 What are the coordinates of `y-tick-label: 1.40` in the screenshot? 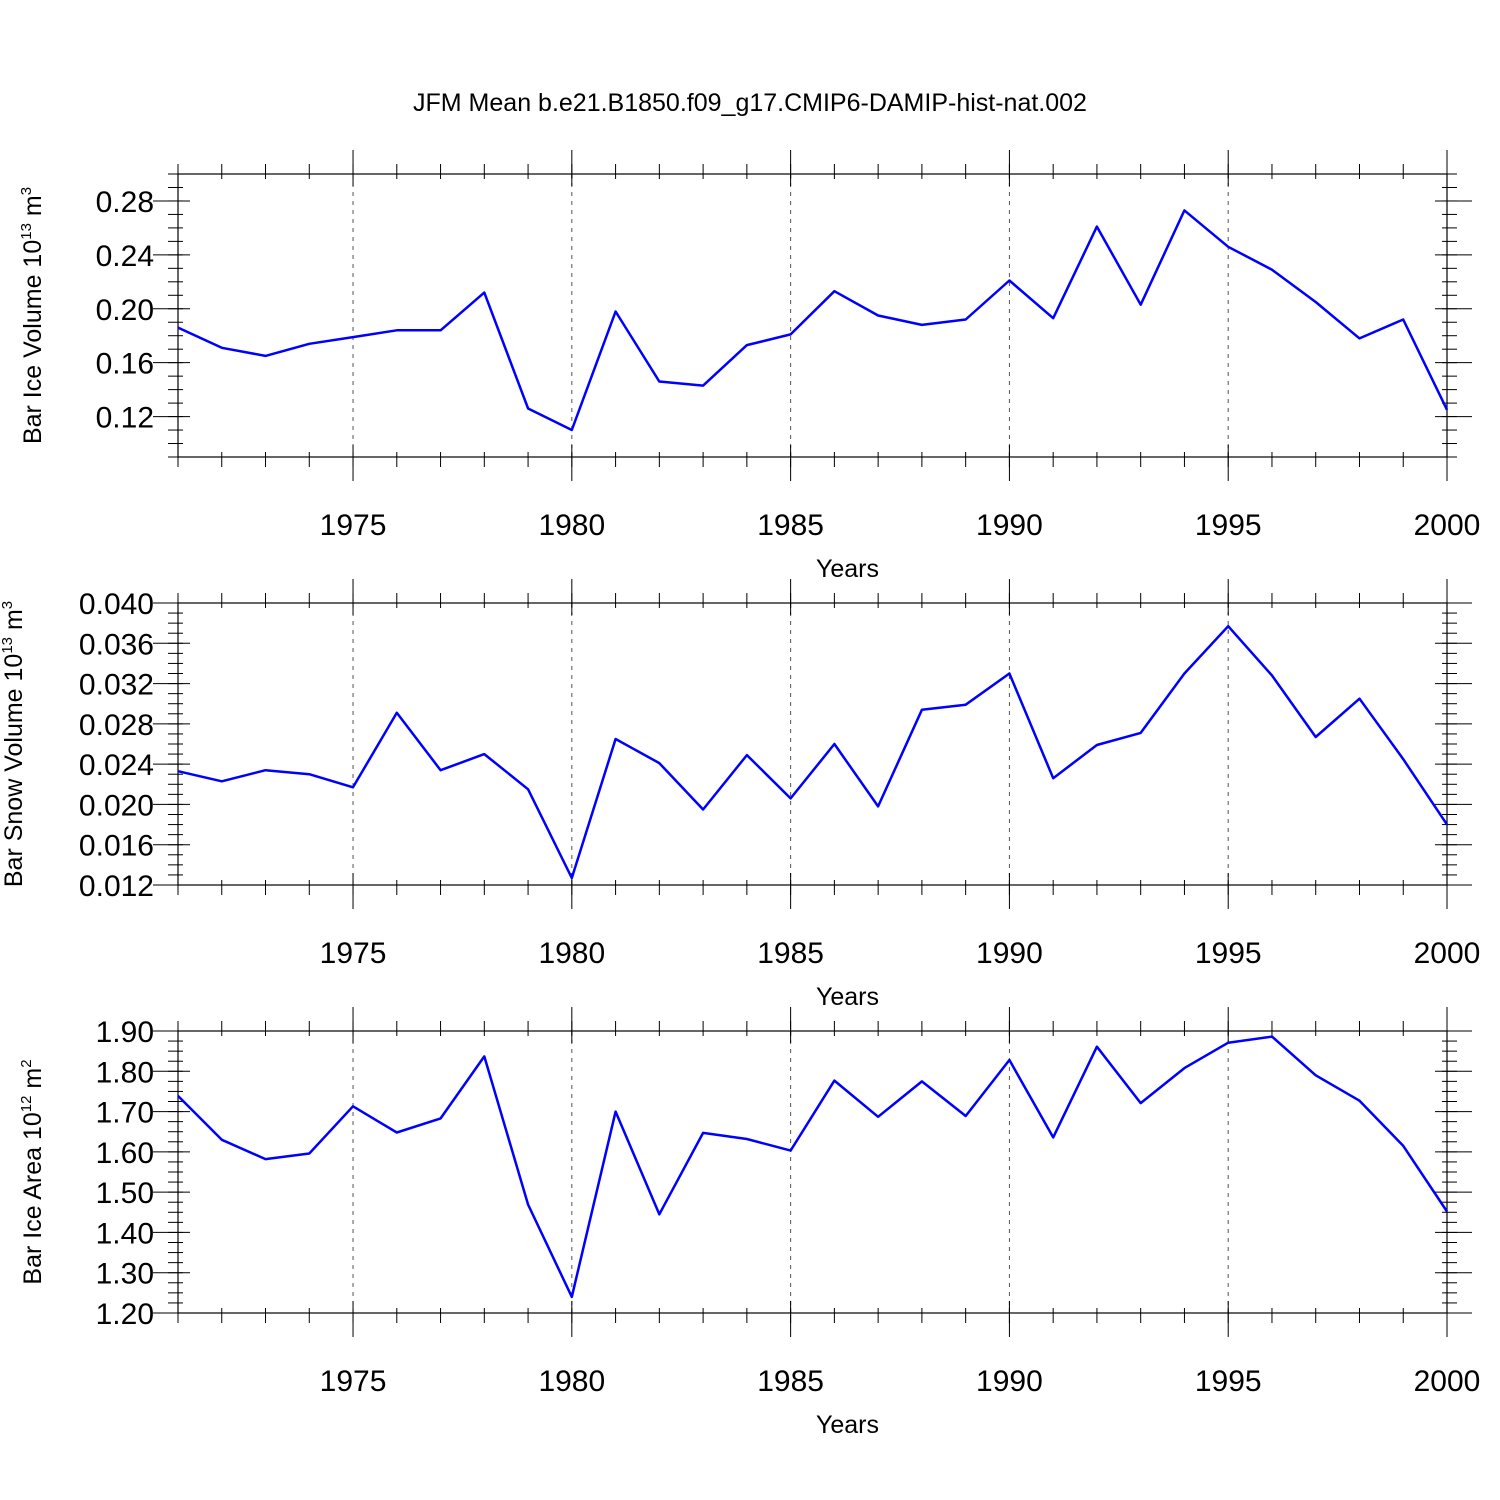 It's located at (125, 1233).